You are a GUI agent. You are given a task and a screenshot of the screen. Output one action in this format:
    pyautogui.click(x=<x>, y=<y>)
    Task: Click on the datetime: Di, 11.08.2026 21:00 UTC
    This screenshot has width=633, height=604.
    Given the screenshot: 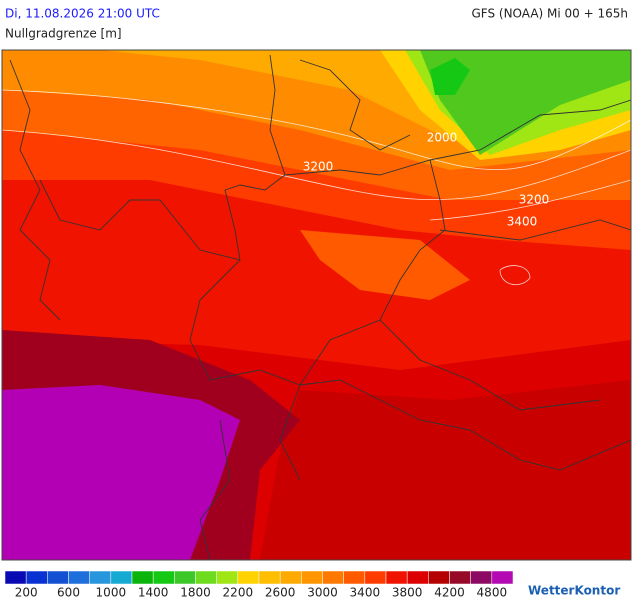 What is the action you would take?
    pyautogui.click(x=82, y=14)
    